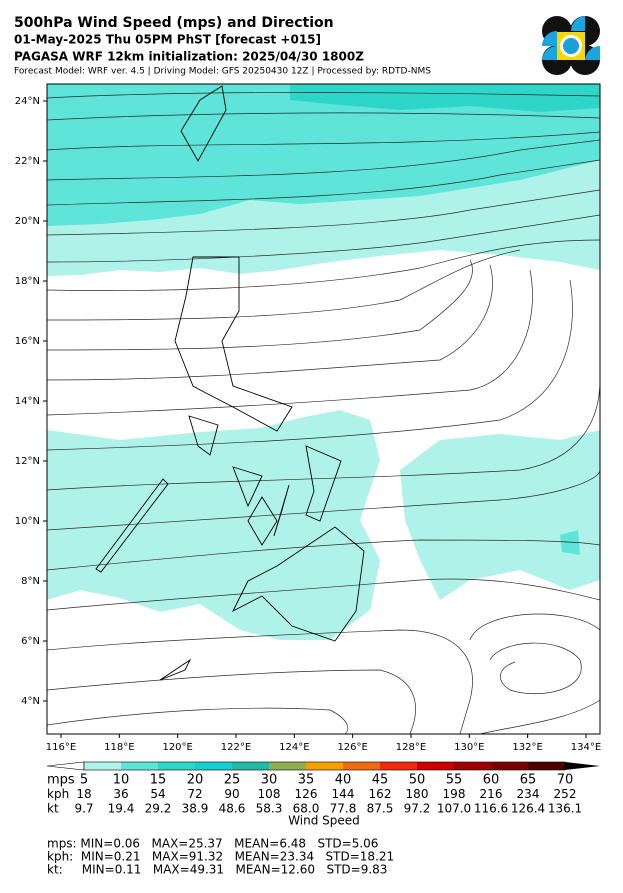  I want to click on lat-label: 12°N, so click(27, 461).